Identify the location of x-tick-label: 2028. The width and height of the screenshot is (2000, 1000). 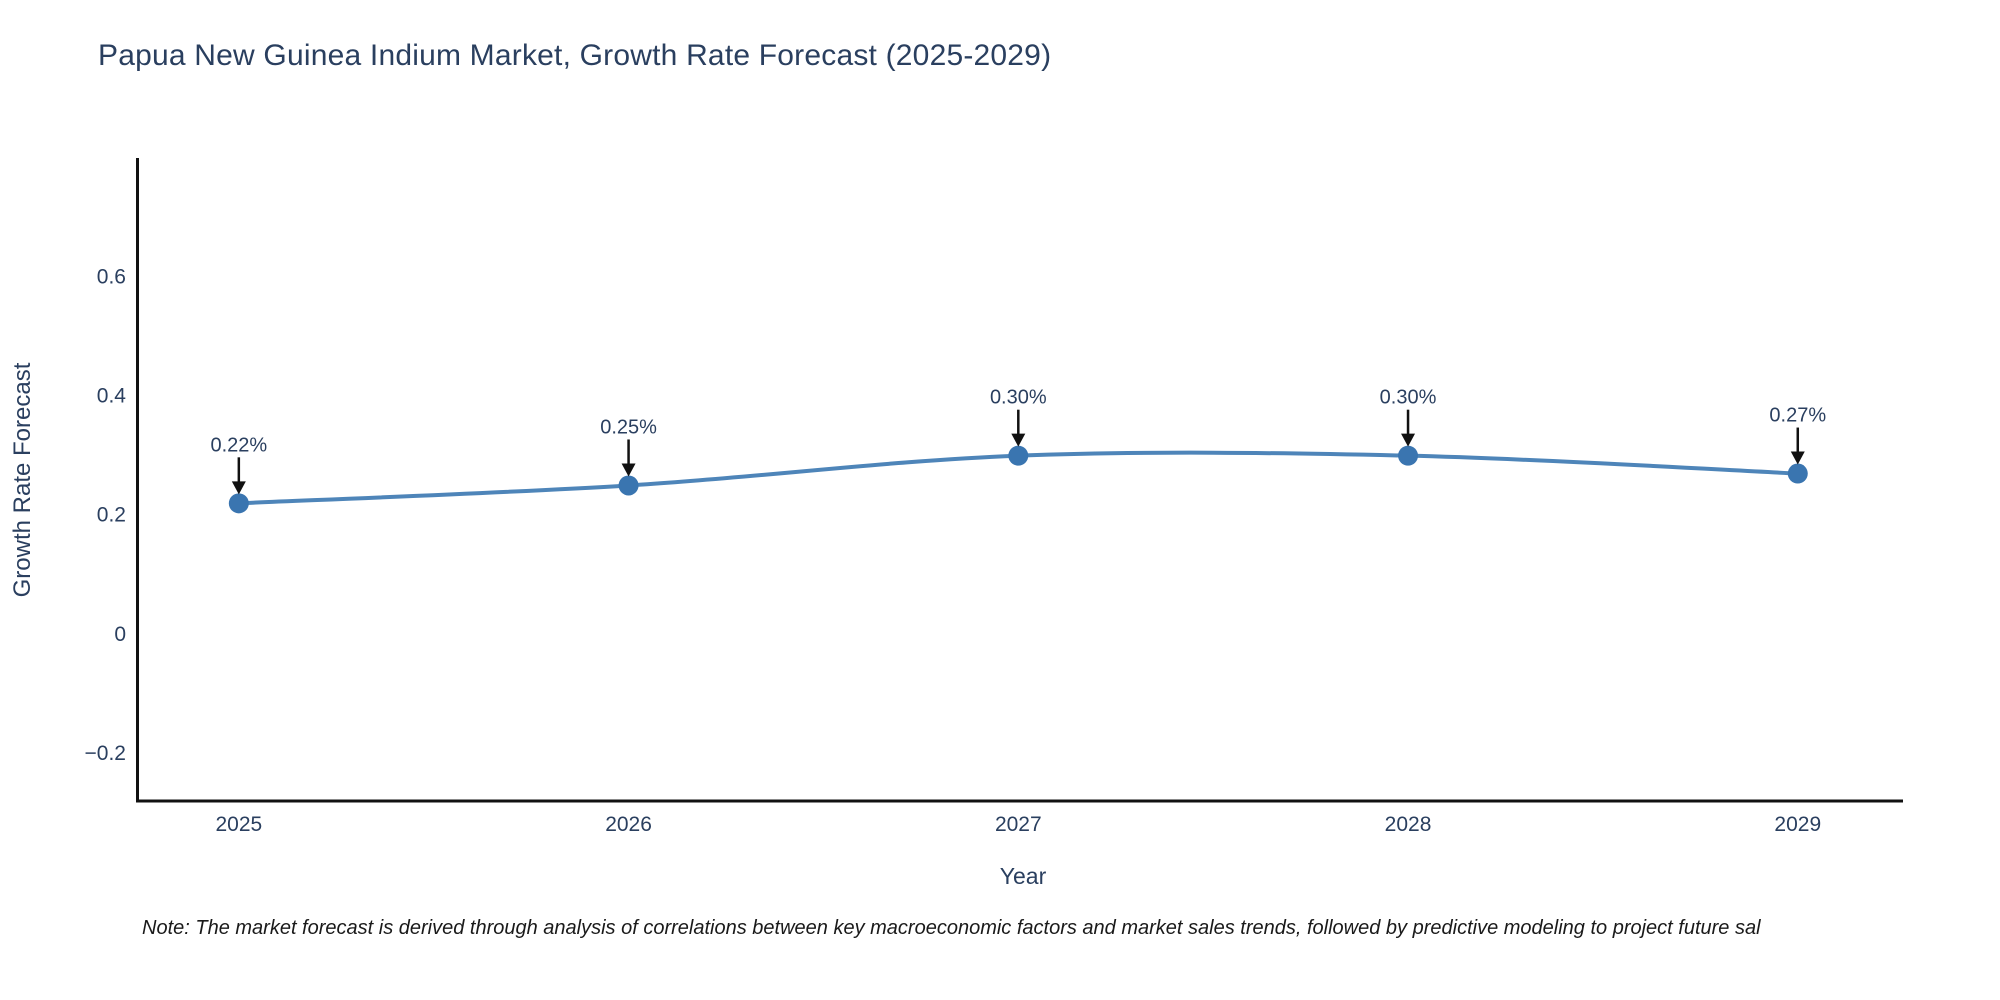
(1408, 824).